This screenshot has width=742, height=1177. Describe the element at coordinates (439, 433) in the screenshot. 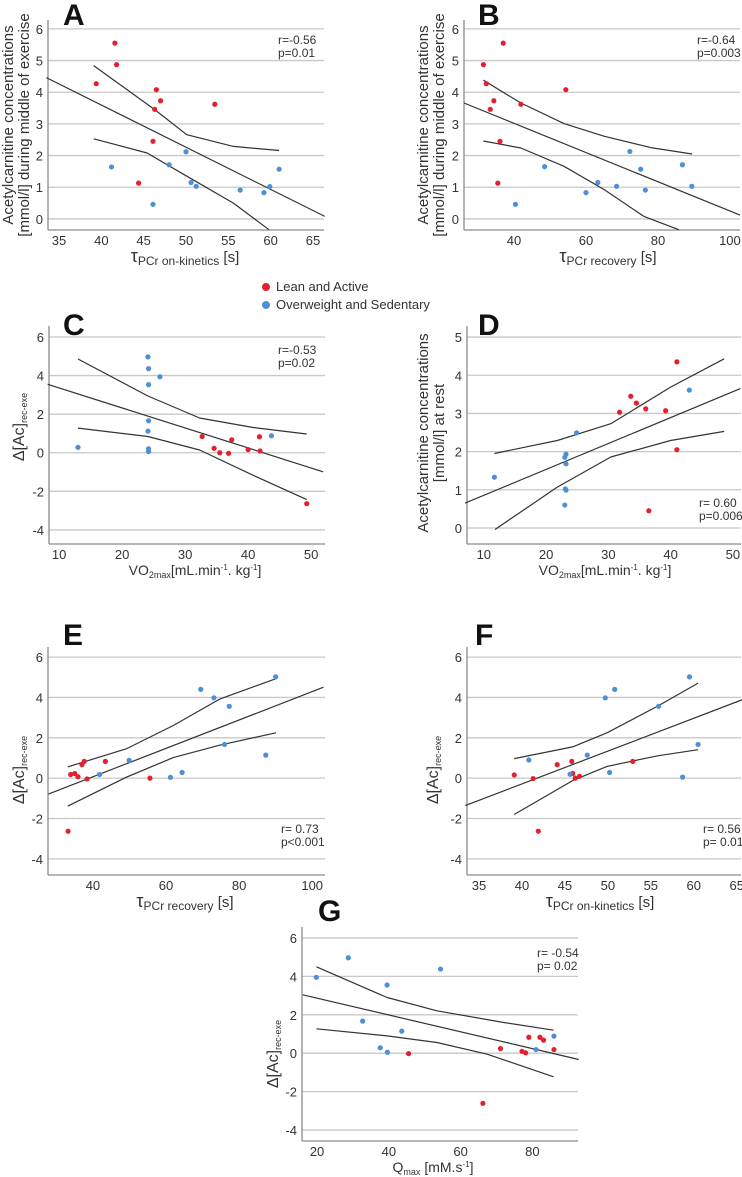

I see `y-axis-label-line: [mmol/l] at rest` at that location.